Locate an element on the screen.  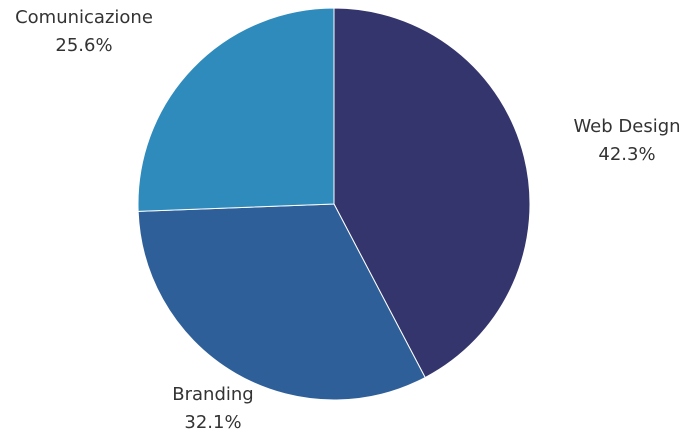
slice-value-branding: 32.1% is located at coordinates (212, 422).